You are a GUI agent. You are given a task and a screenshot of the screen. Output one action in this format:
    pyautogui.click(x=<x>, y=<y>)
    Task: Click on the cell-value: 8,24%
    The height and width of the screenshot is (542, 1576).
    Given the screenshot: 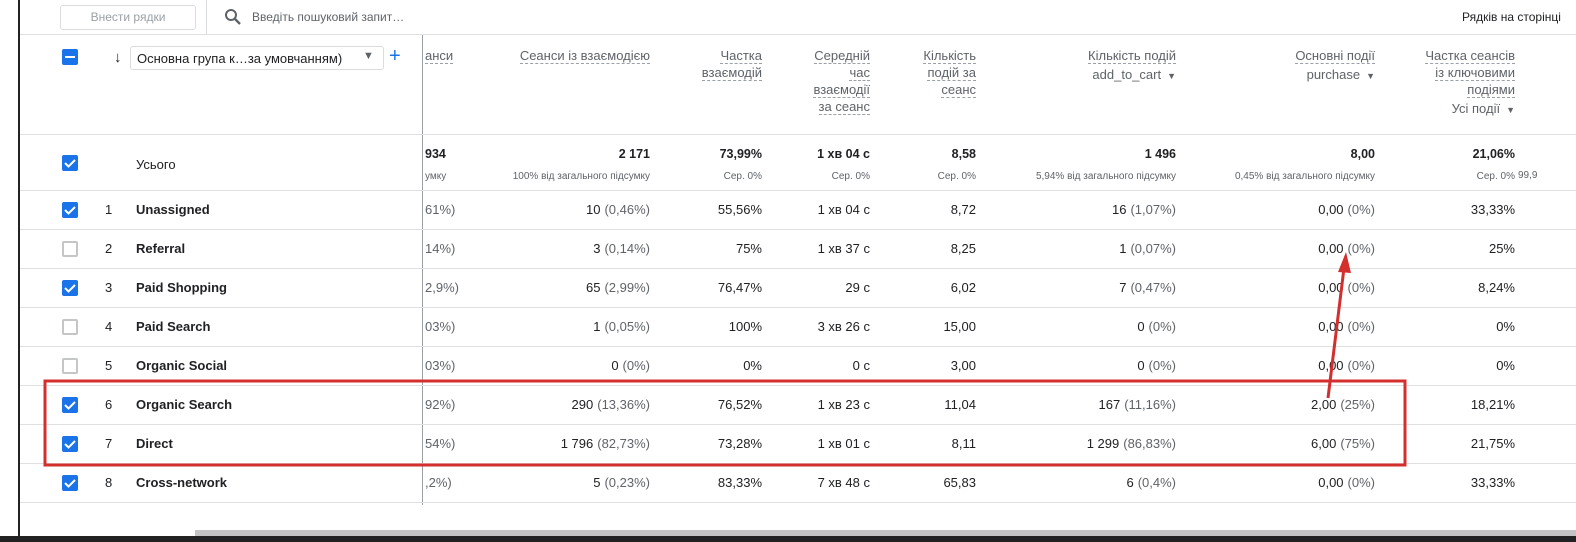 What is the action you would take?
    pyautogui.click(x=1496, y=287)
    